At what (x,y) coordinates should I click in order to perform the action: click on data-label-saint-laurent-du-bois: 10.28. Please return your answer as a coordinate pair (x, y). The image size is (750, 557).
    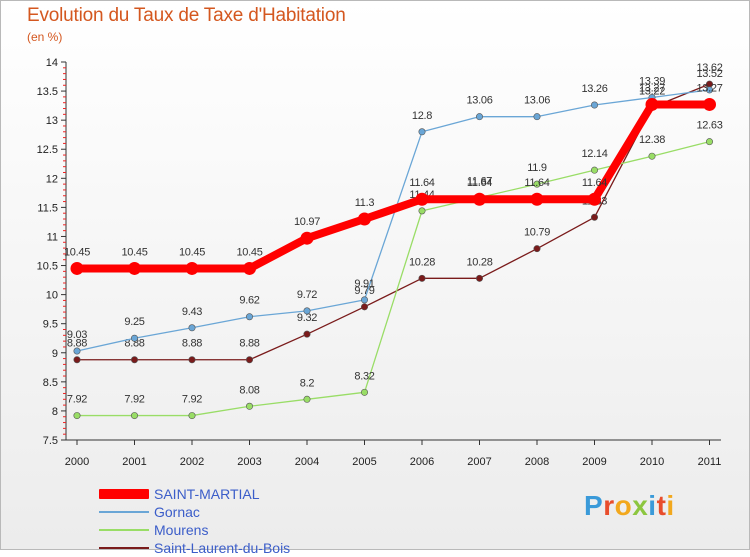
    Looking at the image, I should click on (422, 262).